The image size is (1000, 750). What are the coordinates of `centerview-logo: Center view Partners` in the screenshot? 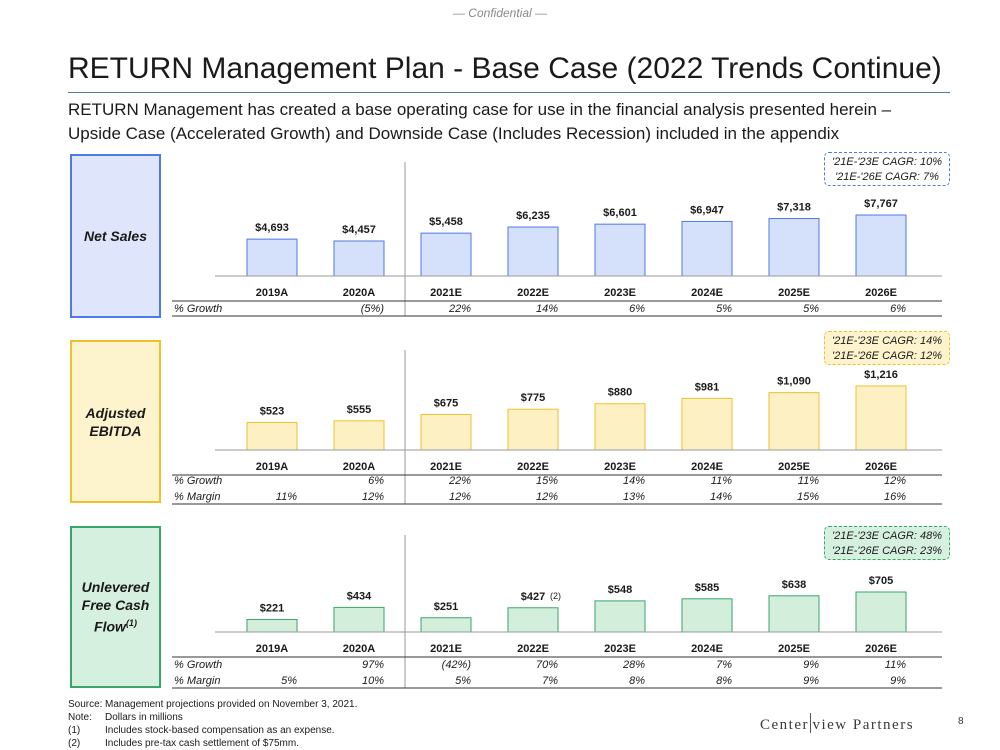 It's located at (837, 723).